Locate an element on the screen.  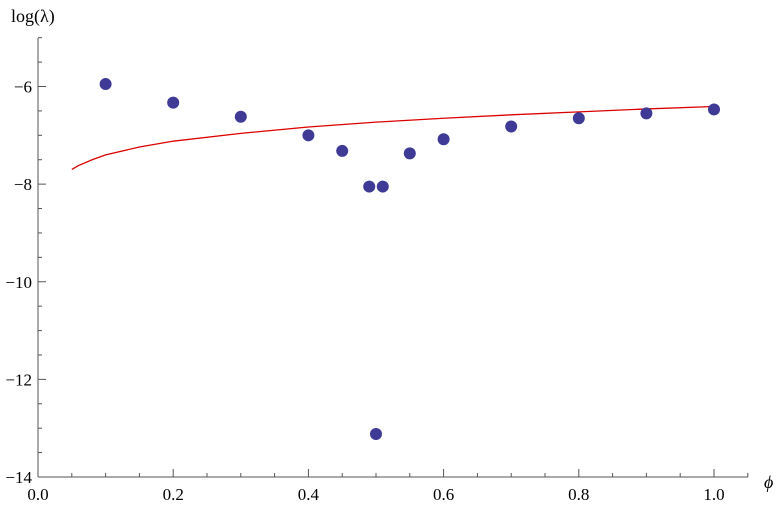
fit-curve is located at coordinates (393, 138).